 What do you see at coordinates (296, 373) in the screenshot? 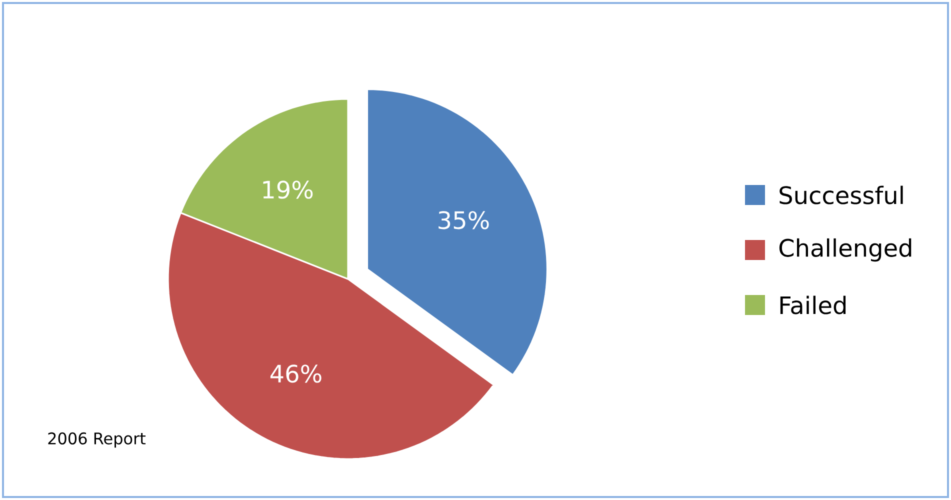
I see `data-label: 46%` at bounding box center [296, 373].